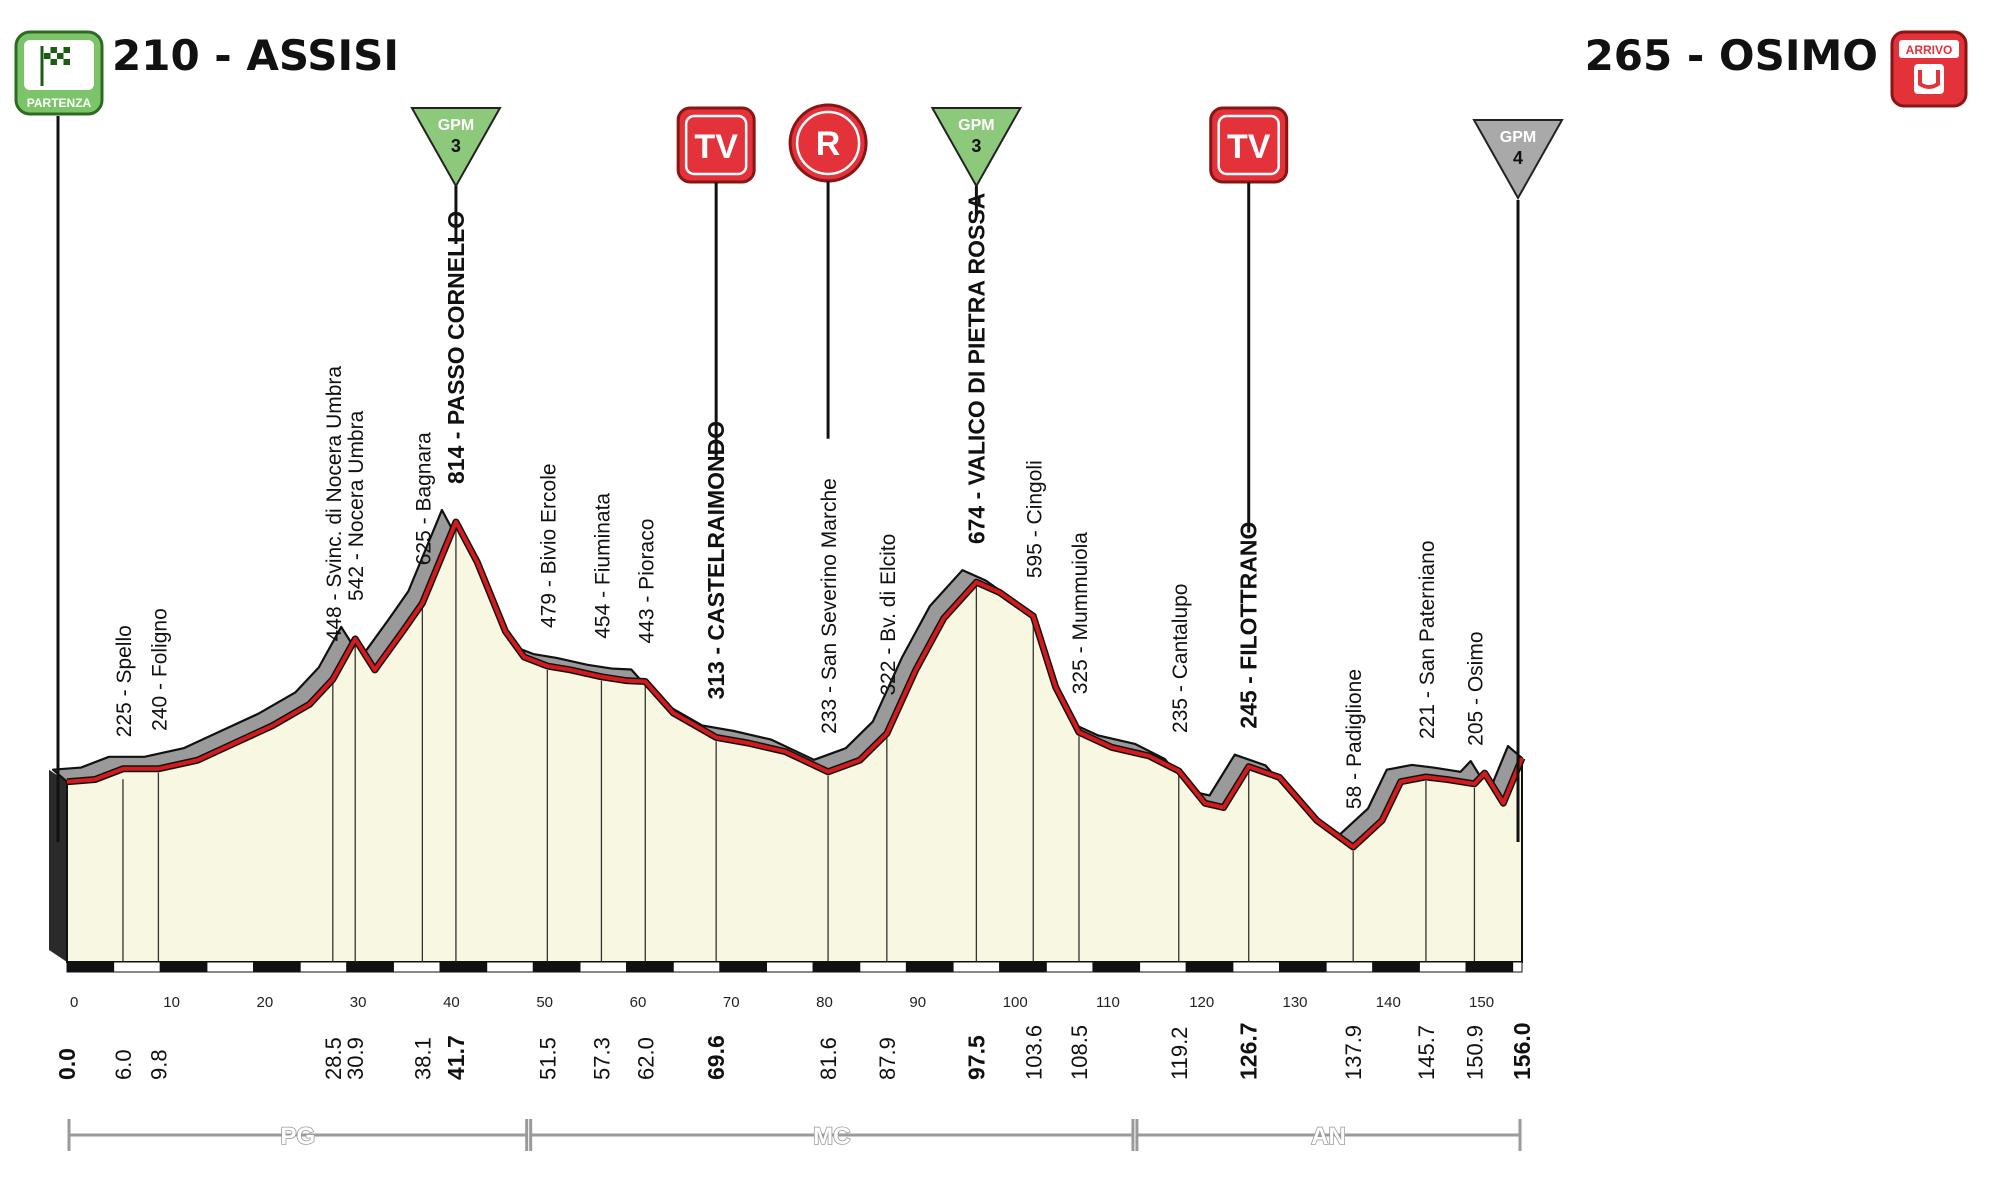 The image size is (2000, 1193). Describe the element at coordinates (451, 1002) in the screenshot. I see `x-tick-label: 40` at that location.